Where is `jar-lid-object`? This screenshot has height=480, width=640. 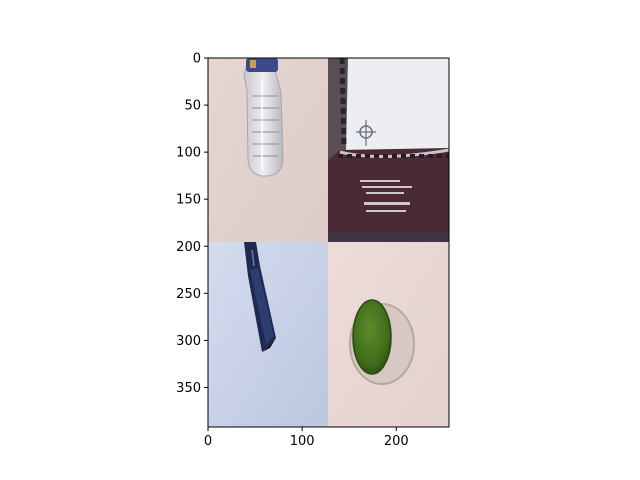
jar-lid-object is located at coordinates (382, 342).